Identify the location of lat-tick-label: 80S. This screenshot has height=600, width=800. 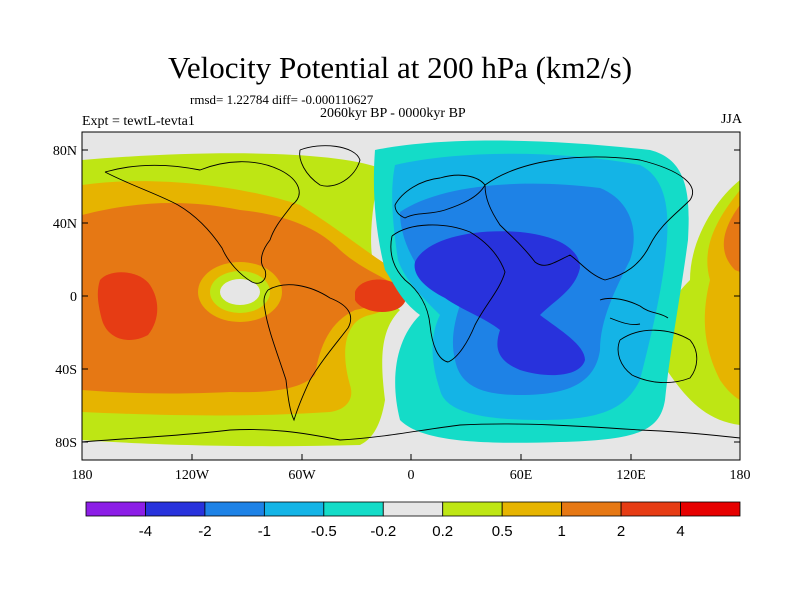
(66, 443).